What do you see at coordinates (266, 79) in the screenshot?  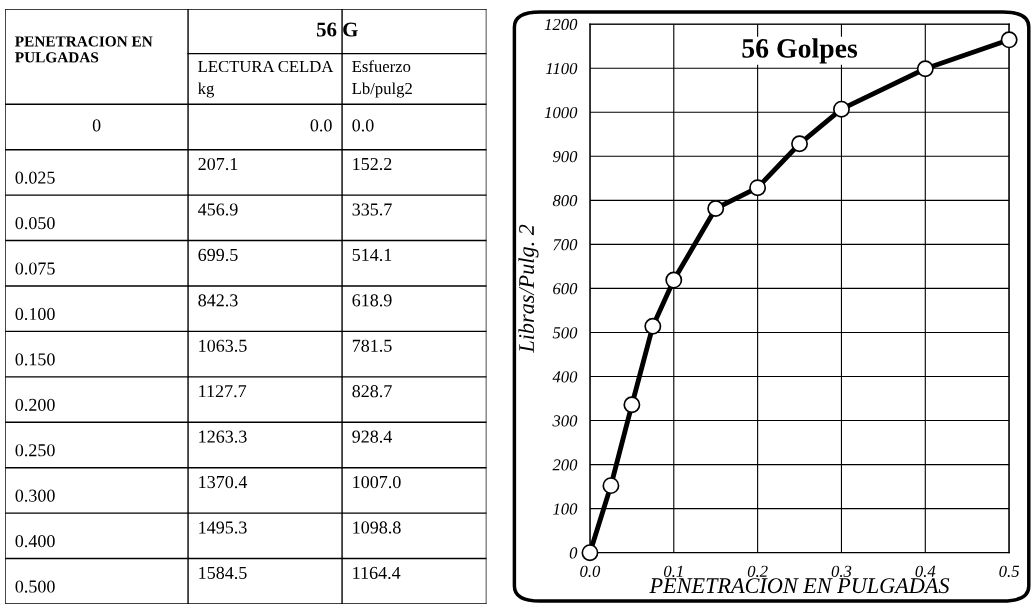 I see `text: LECTURA CELDA kg` at bounding box center [266, 79].